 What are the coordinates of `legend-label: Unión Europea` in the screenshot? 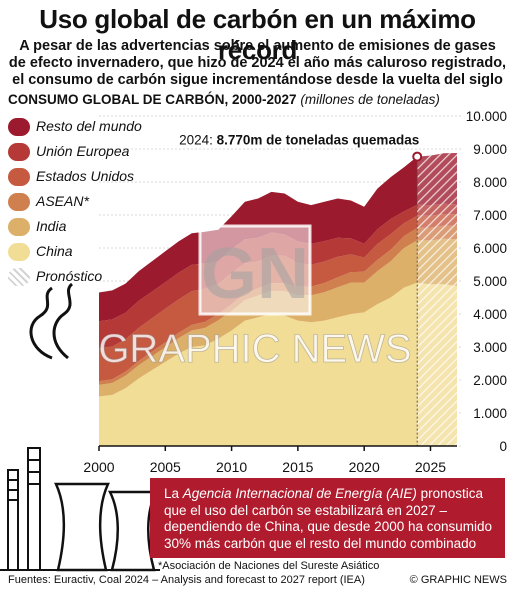 It's located at (83, 151).